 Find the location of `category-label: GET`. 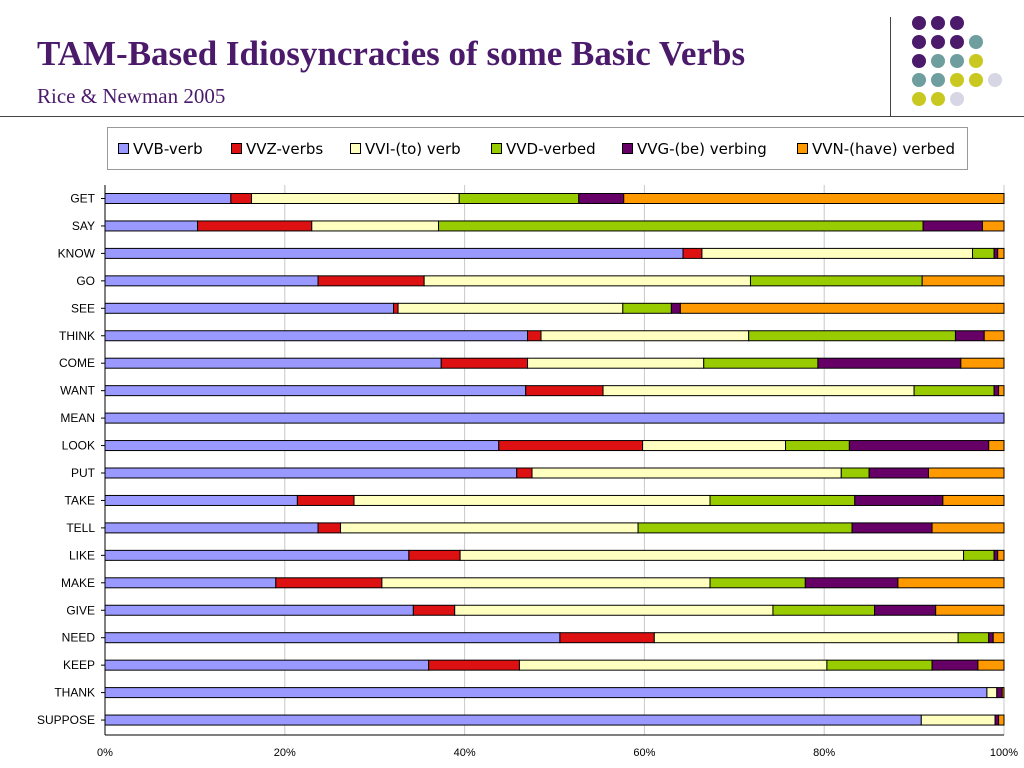

category-label: GET is located at coordinates (82, 199).